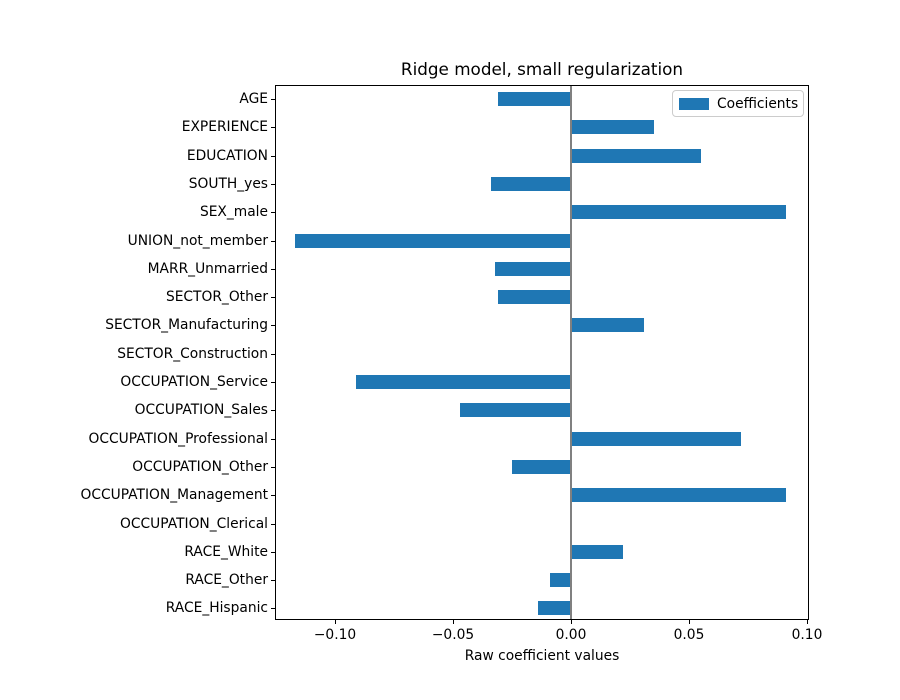  I want to click on x-tick-label: −0.05, so click(453, 635).